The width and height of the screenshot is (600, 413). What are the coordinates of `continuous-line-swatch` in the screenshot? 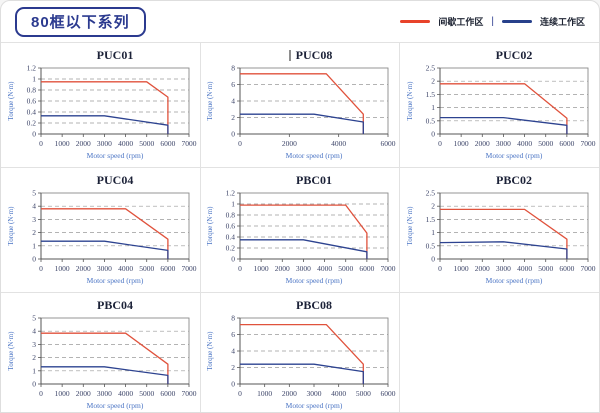 It's located at (516, 21).